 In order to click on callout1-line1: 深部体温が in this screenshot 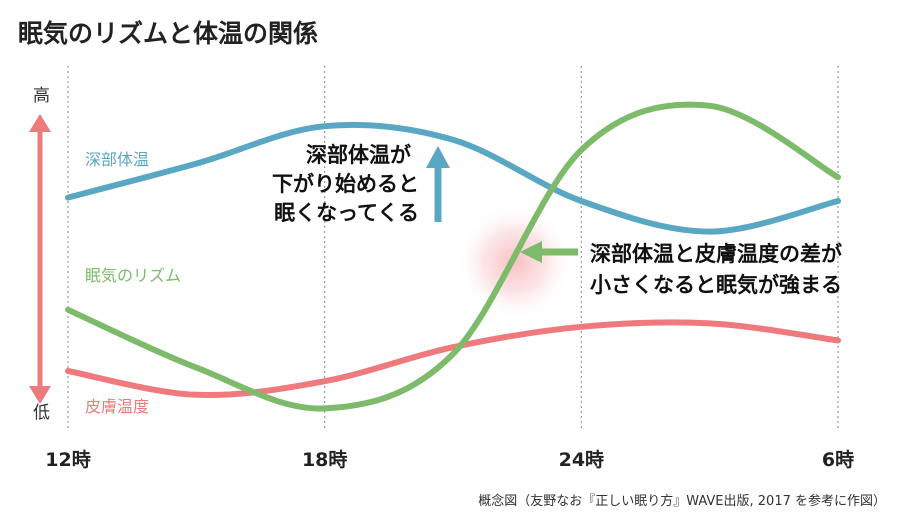, I will do `click(358, 155)`.